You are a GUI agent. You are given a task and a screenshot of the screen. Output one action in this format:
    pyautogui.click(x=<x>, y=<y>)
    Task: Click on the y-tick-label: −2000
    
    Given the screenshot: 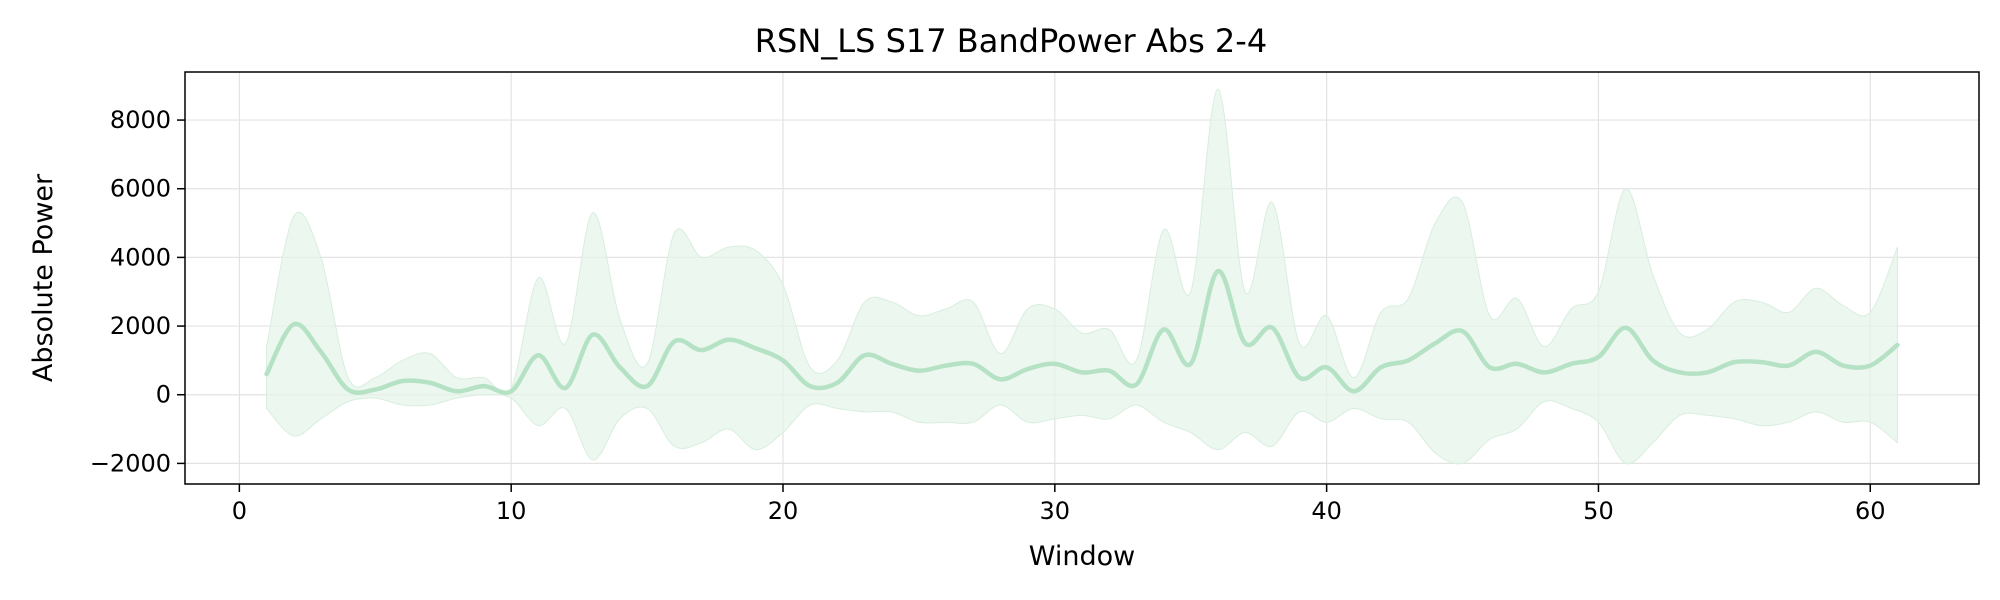 What is the action you would take?
    pyautogui.click(x=130, y=463)
    